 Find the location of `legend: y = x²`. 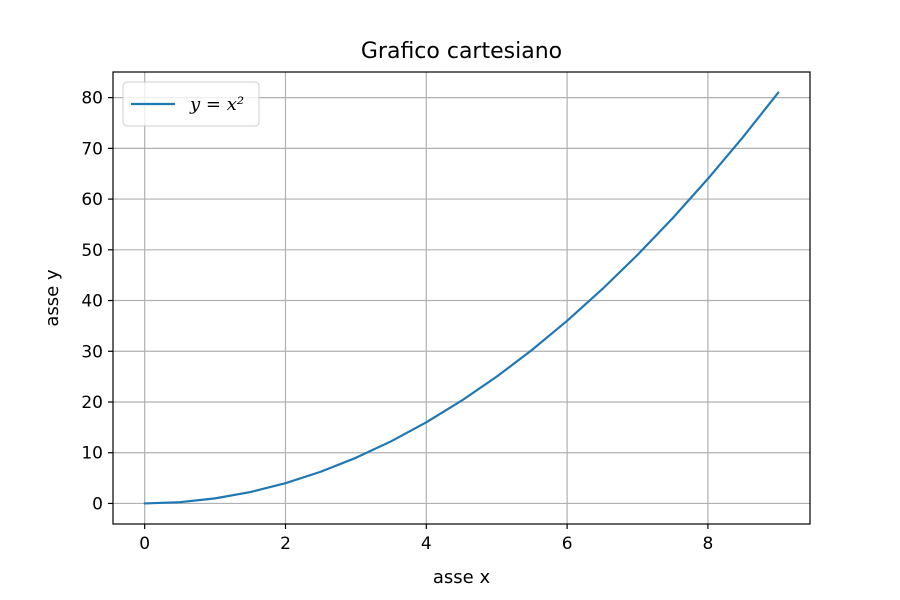

legend: y = x² is located at coordinates (191, 104).